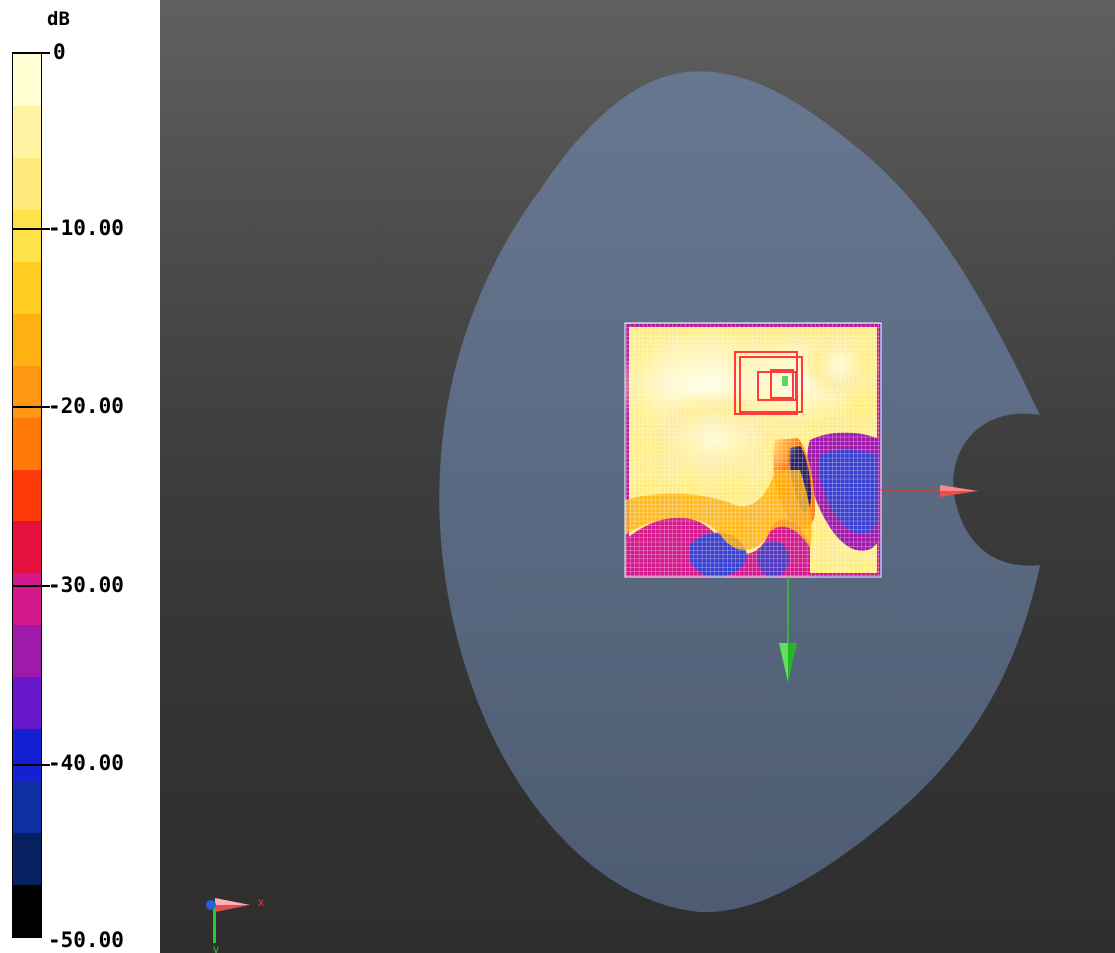 Image resolution: width=1115 pixels, height=953 pixels. I want to click on sar-field-map, so click(748, 450).